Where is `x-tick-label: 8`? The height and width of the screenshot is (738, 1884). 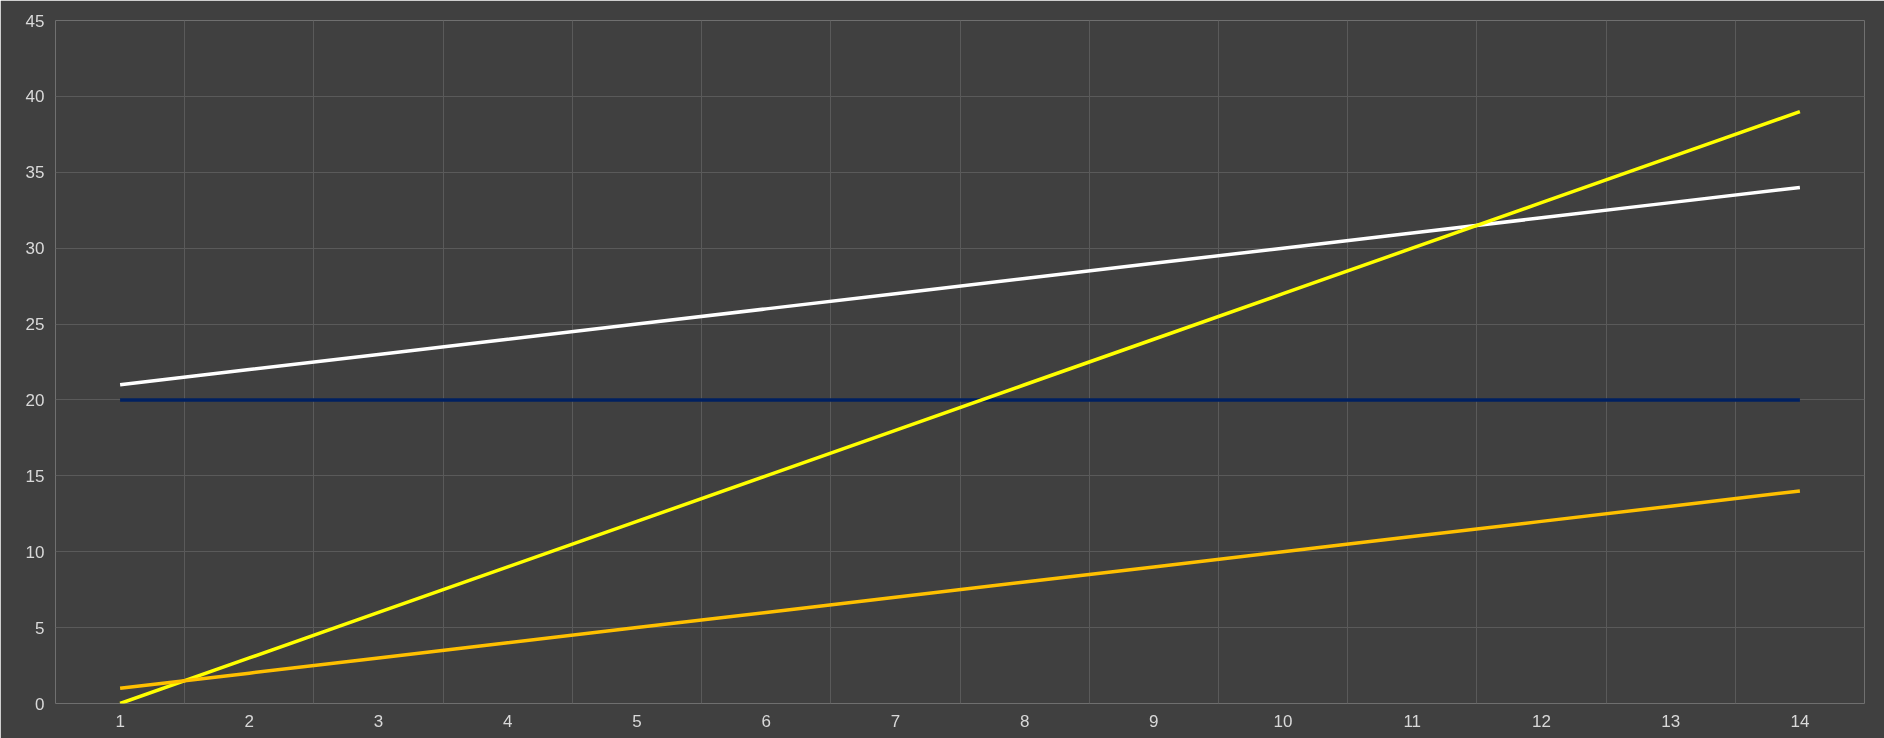
x-tick-label: 8 is located at coordinates (1024, 721).